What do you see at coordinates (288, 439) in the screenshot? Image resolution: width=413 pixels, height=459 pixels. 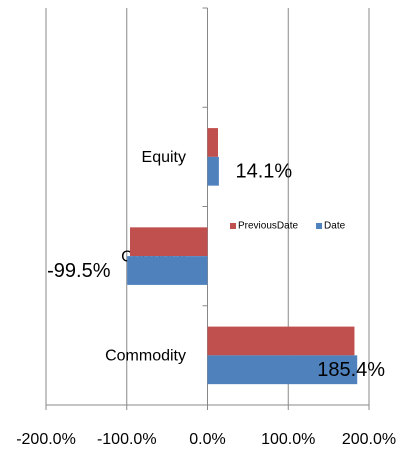 I see `x-tick-label: 100.0%` at bounding box center [288, 439].